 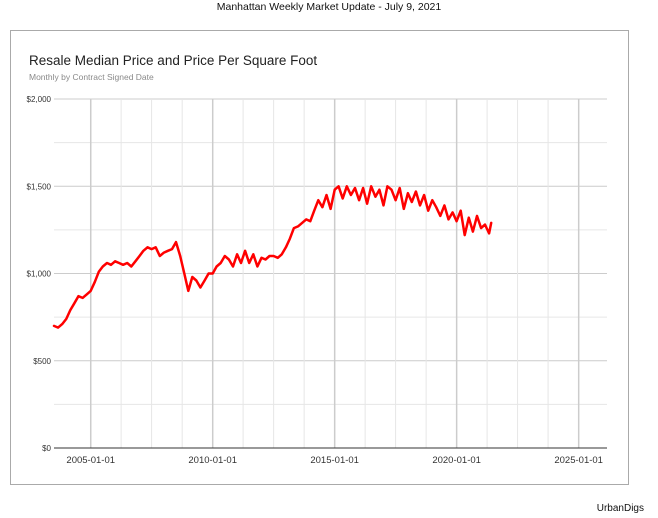 I want to click on x-tick-label: 2015-01-01, so click(x=334, y=460).